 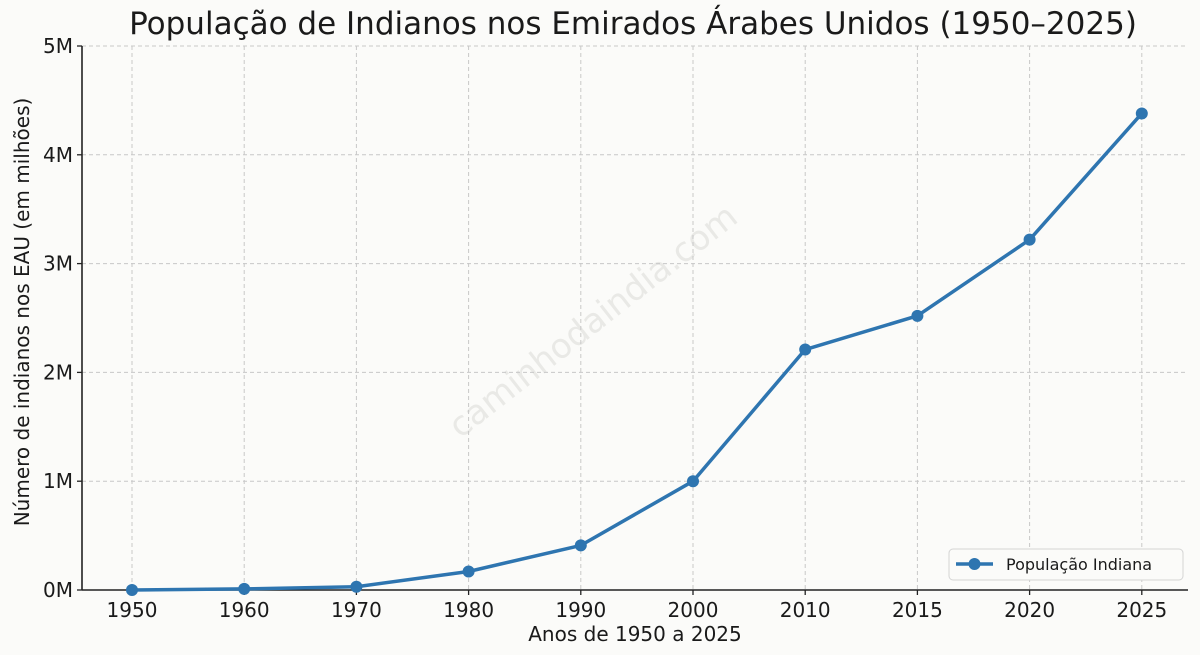 I want to click on y-tick-label: 4M, so click(x=58, y=155).